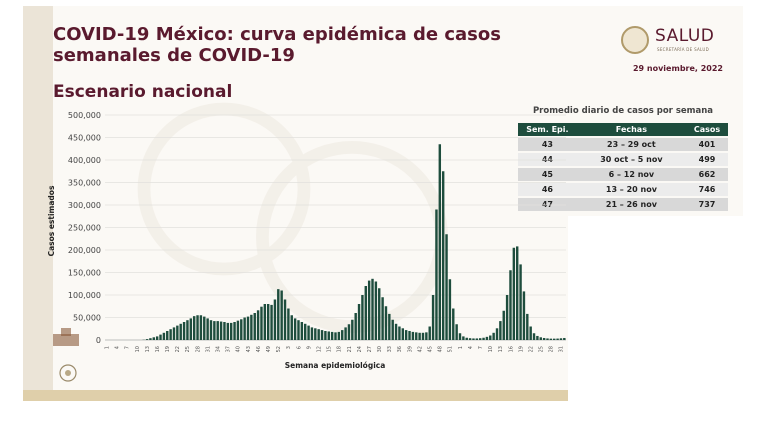 The width and height of the screenshot is (770, 423). I want to click on table-row: 44 30 oct – 5 nov 499, so click(623, 159).